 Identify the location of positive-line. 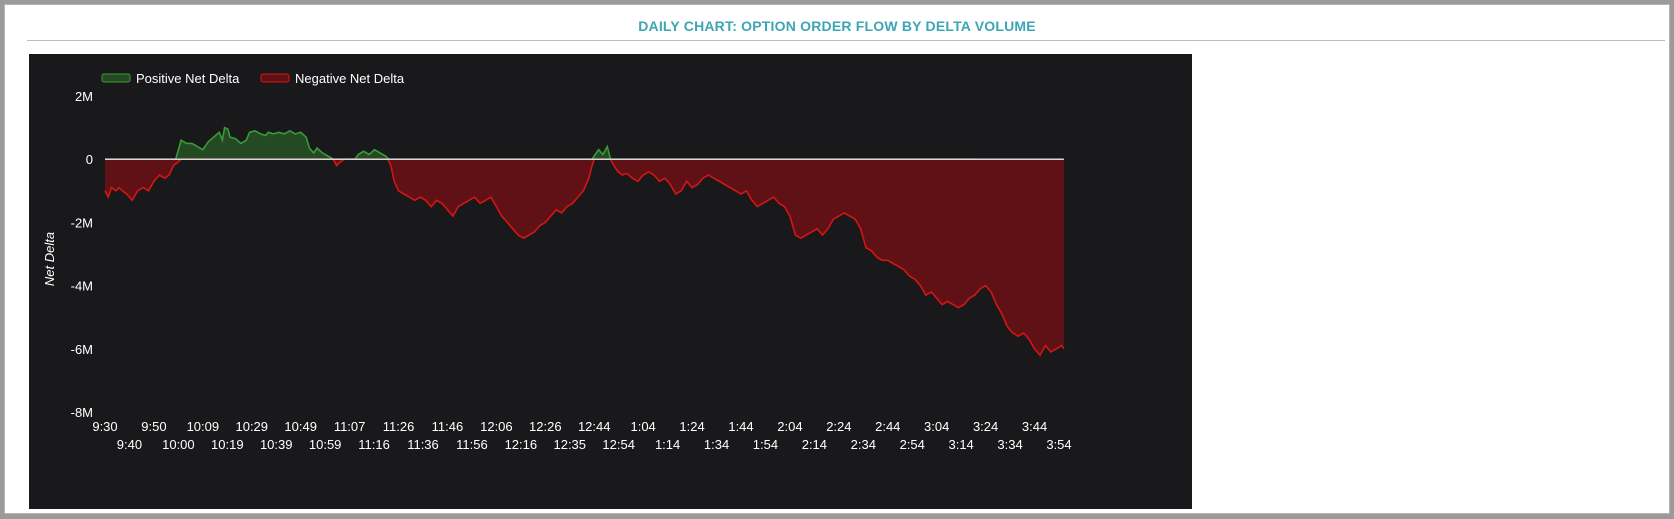
(540, 143).